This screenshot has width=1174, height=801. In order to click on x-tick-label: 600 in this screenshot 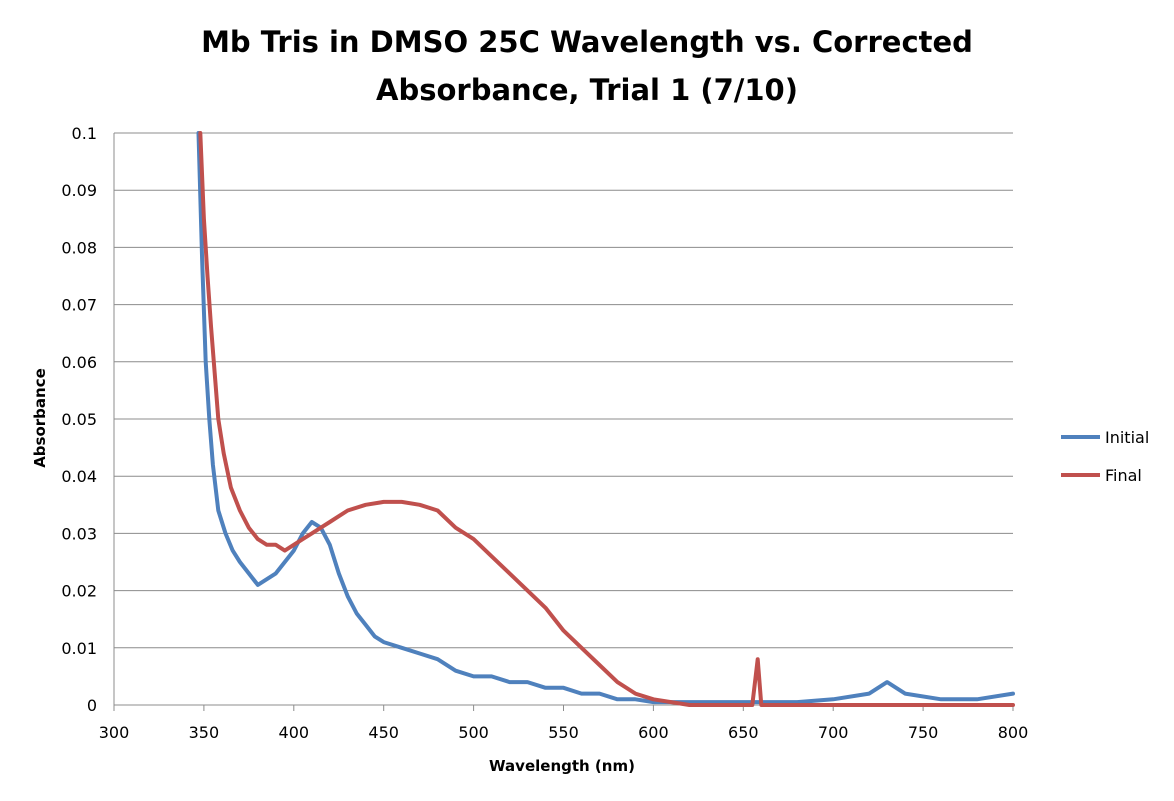, I will do `click(653, 732)`.